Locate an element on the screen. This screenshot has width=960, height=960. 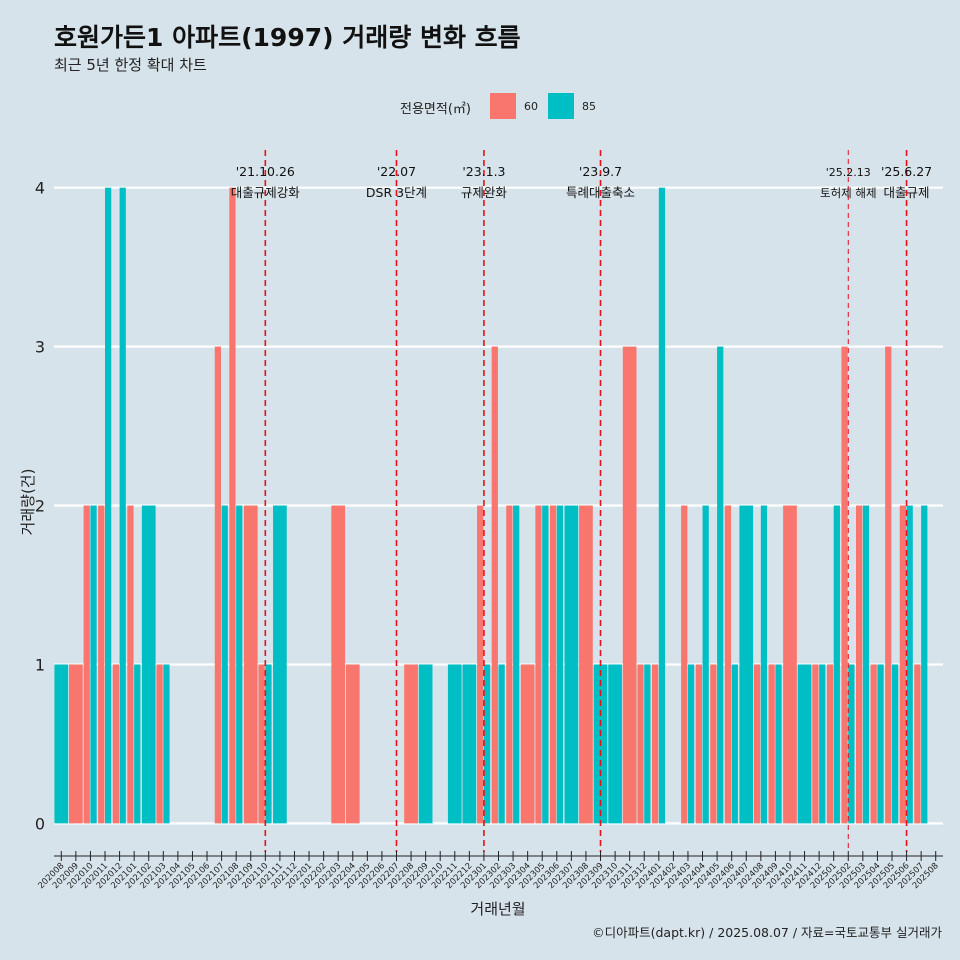
x-tick-label: 202507 is located at coordinates (911, 876).